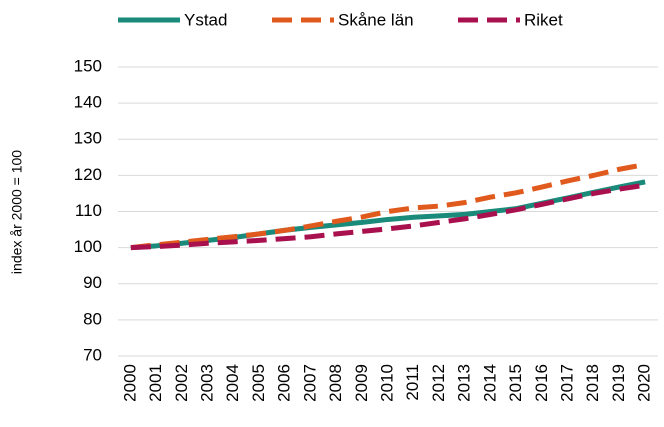  I want to click on x-tick-label: 2014, so click(489, 383).